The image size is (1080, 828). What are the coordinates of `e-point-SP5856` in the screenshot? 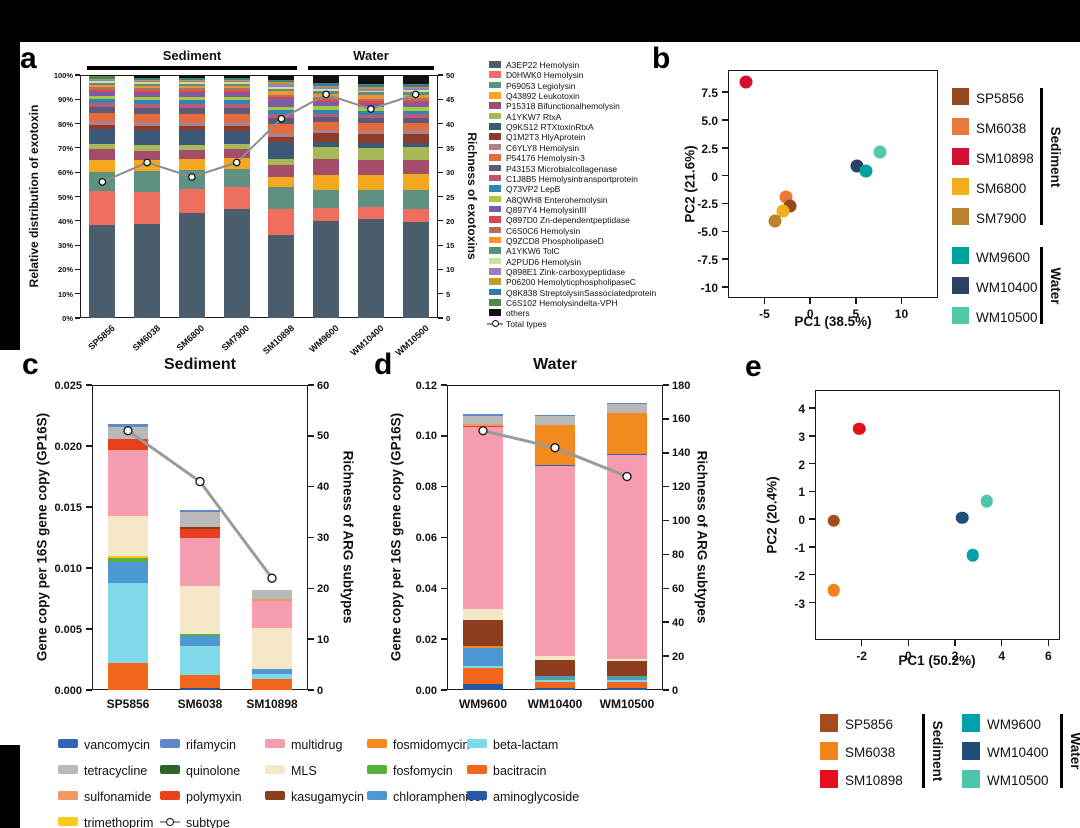 It's located at (833, 520).